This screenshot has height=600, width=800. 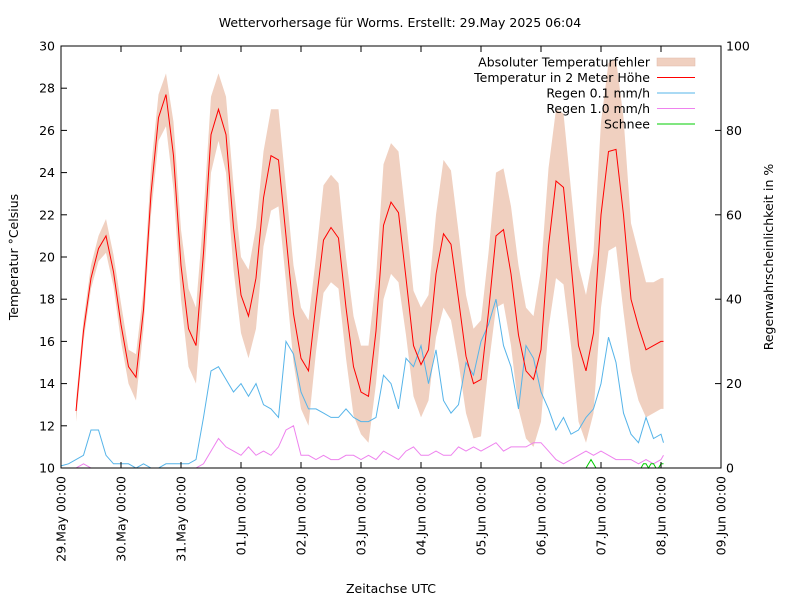 What do you see at coordinates (481, 515) in the screenshot?
I see `x-tick-label: 05.Jun 00:00` at bounding box center [481, 515].